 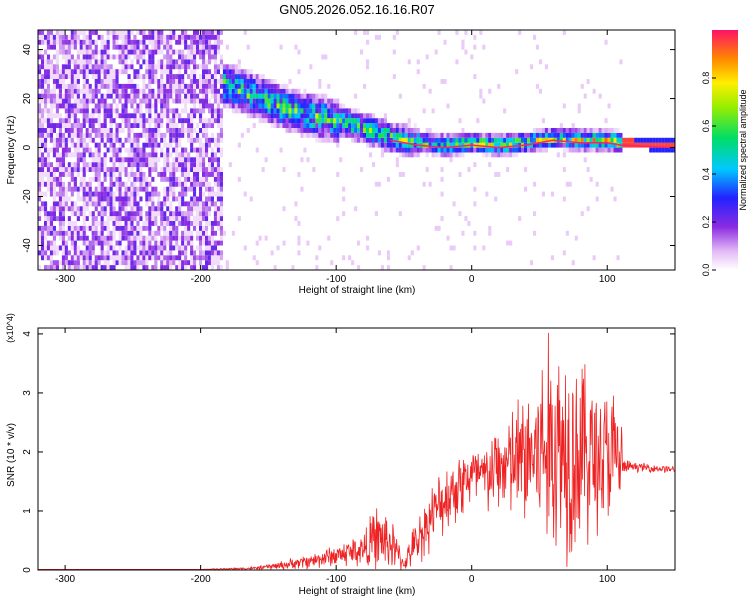 I want to click on x-tick-label: 0, so click(x=472, y=279).